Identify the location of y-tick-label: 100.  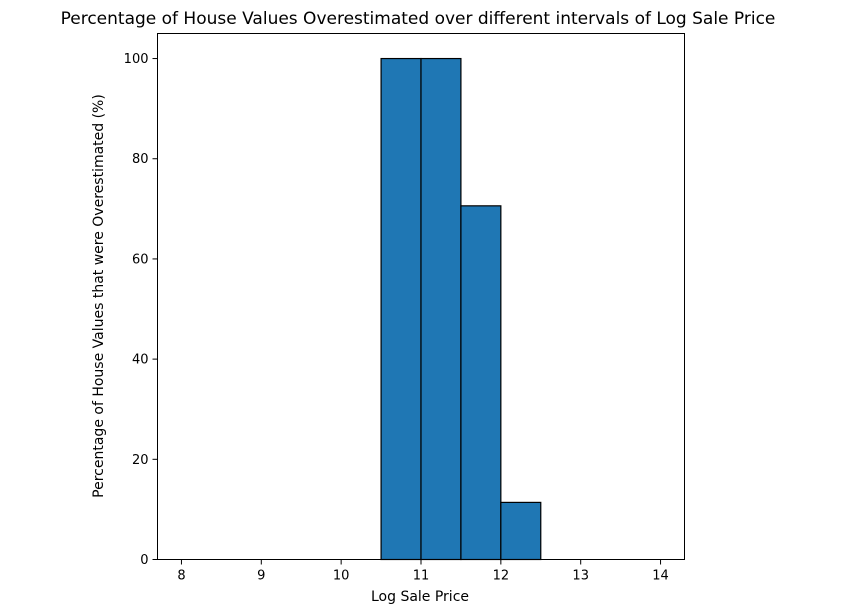
(136, 59).